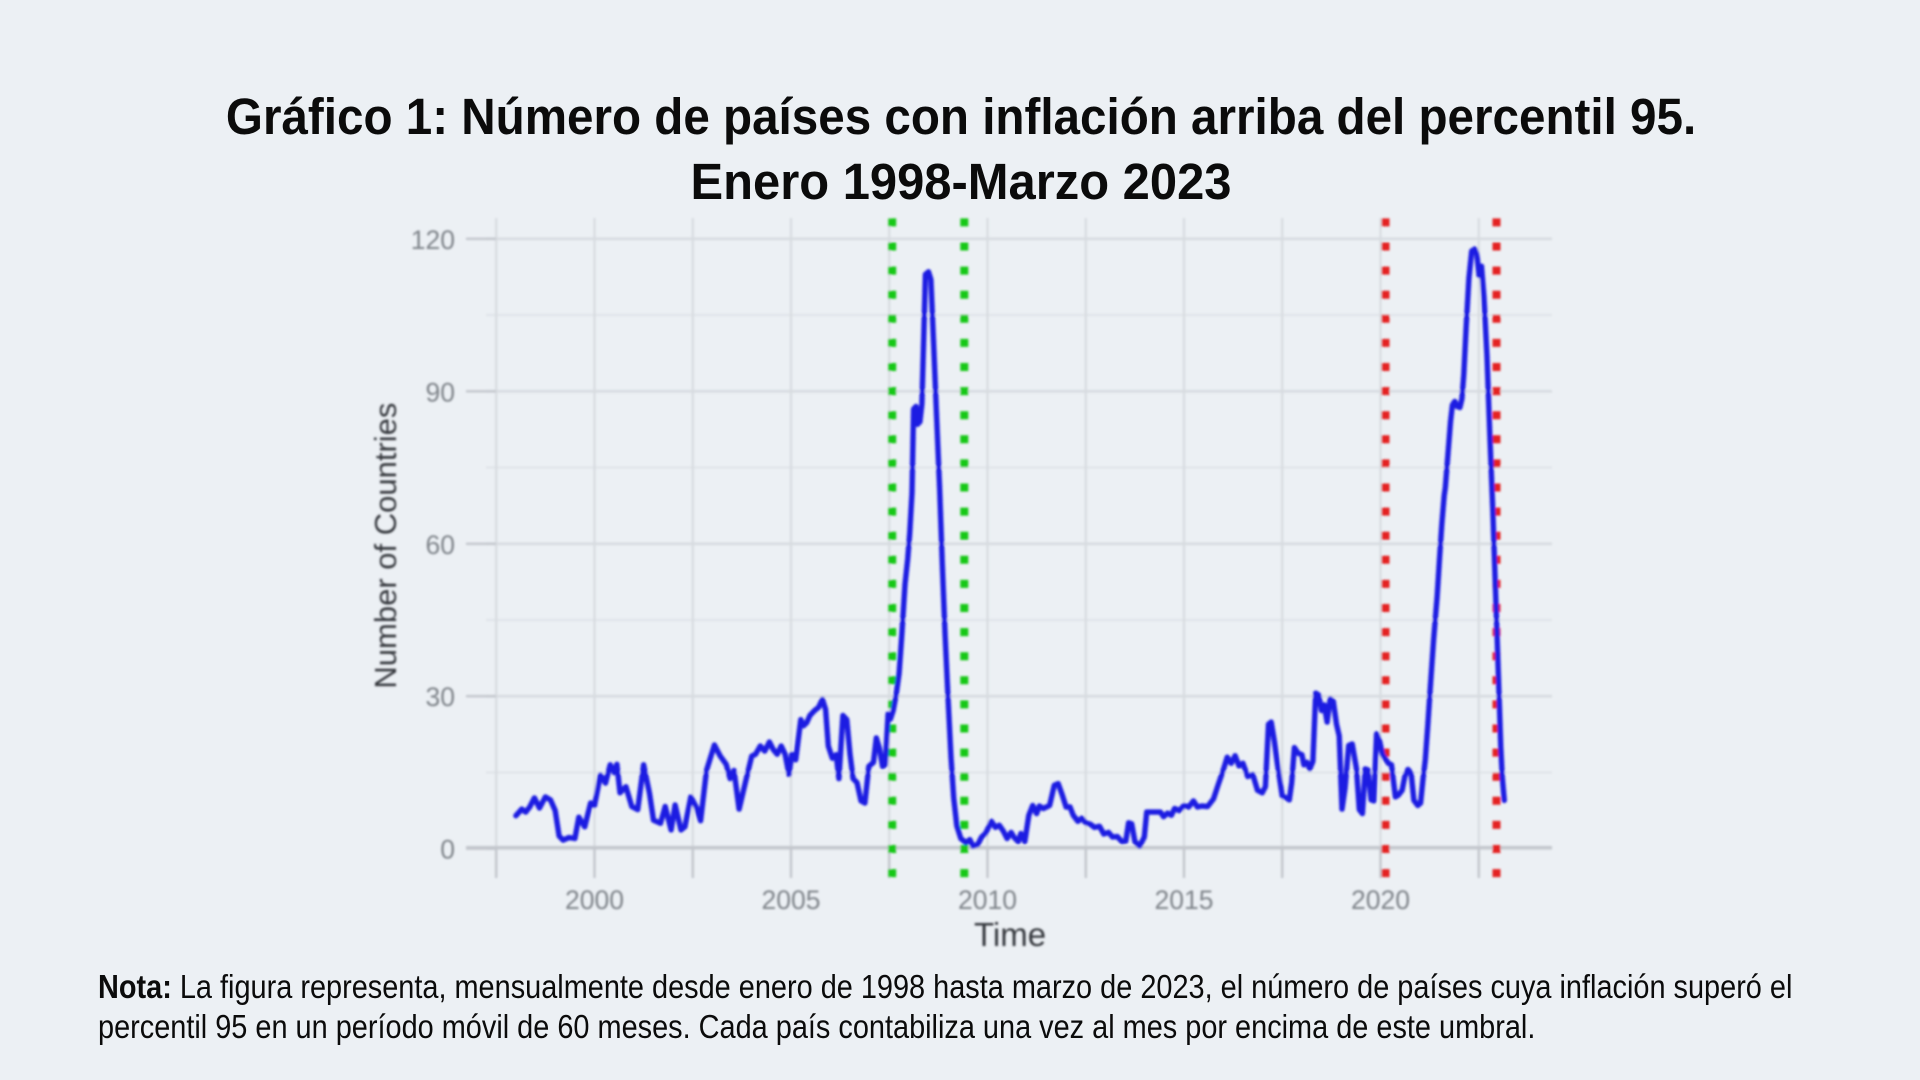 The image size is (1920, 1080). What do you see at coordinates (594, 900) in the screenshot?
I see `svg-text: 2000` at bounding box center [594, 900].